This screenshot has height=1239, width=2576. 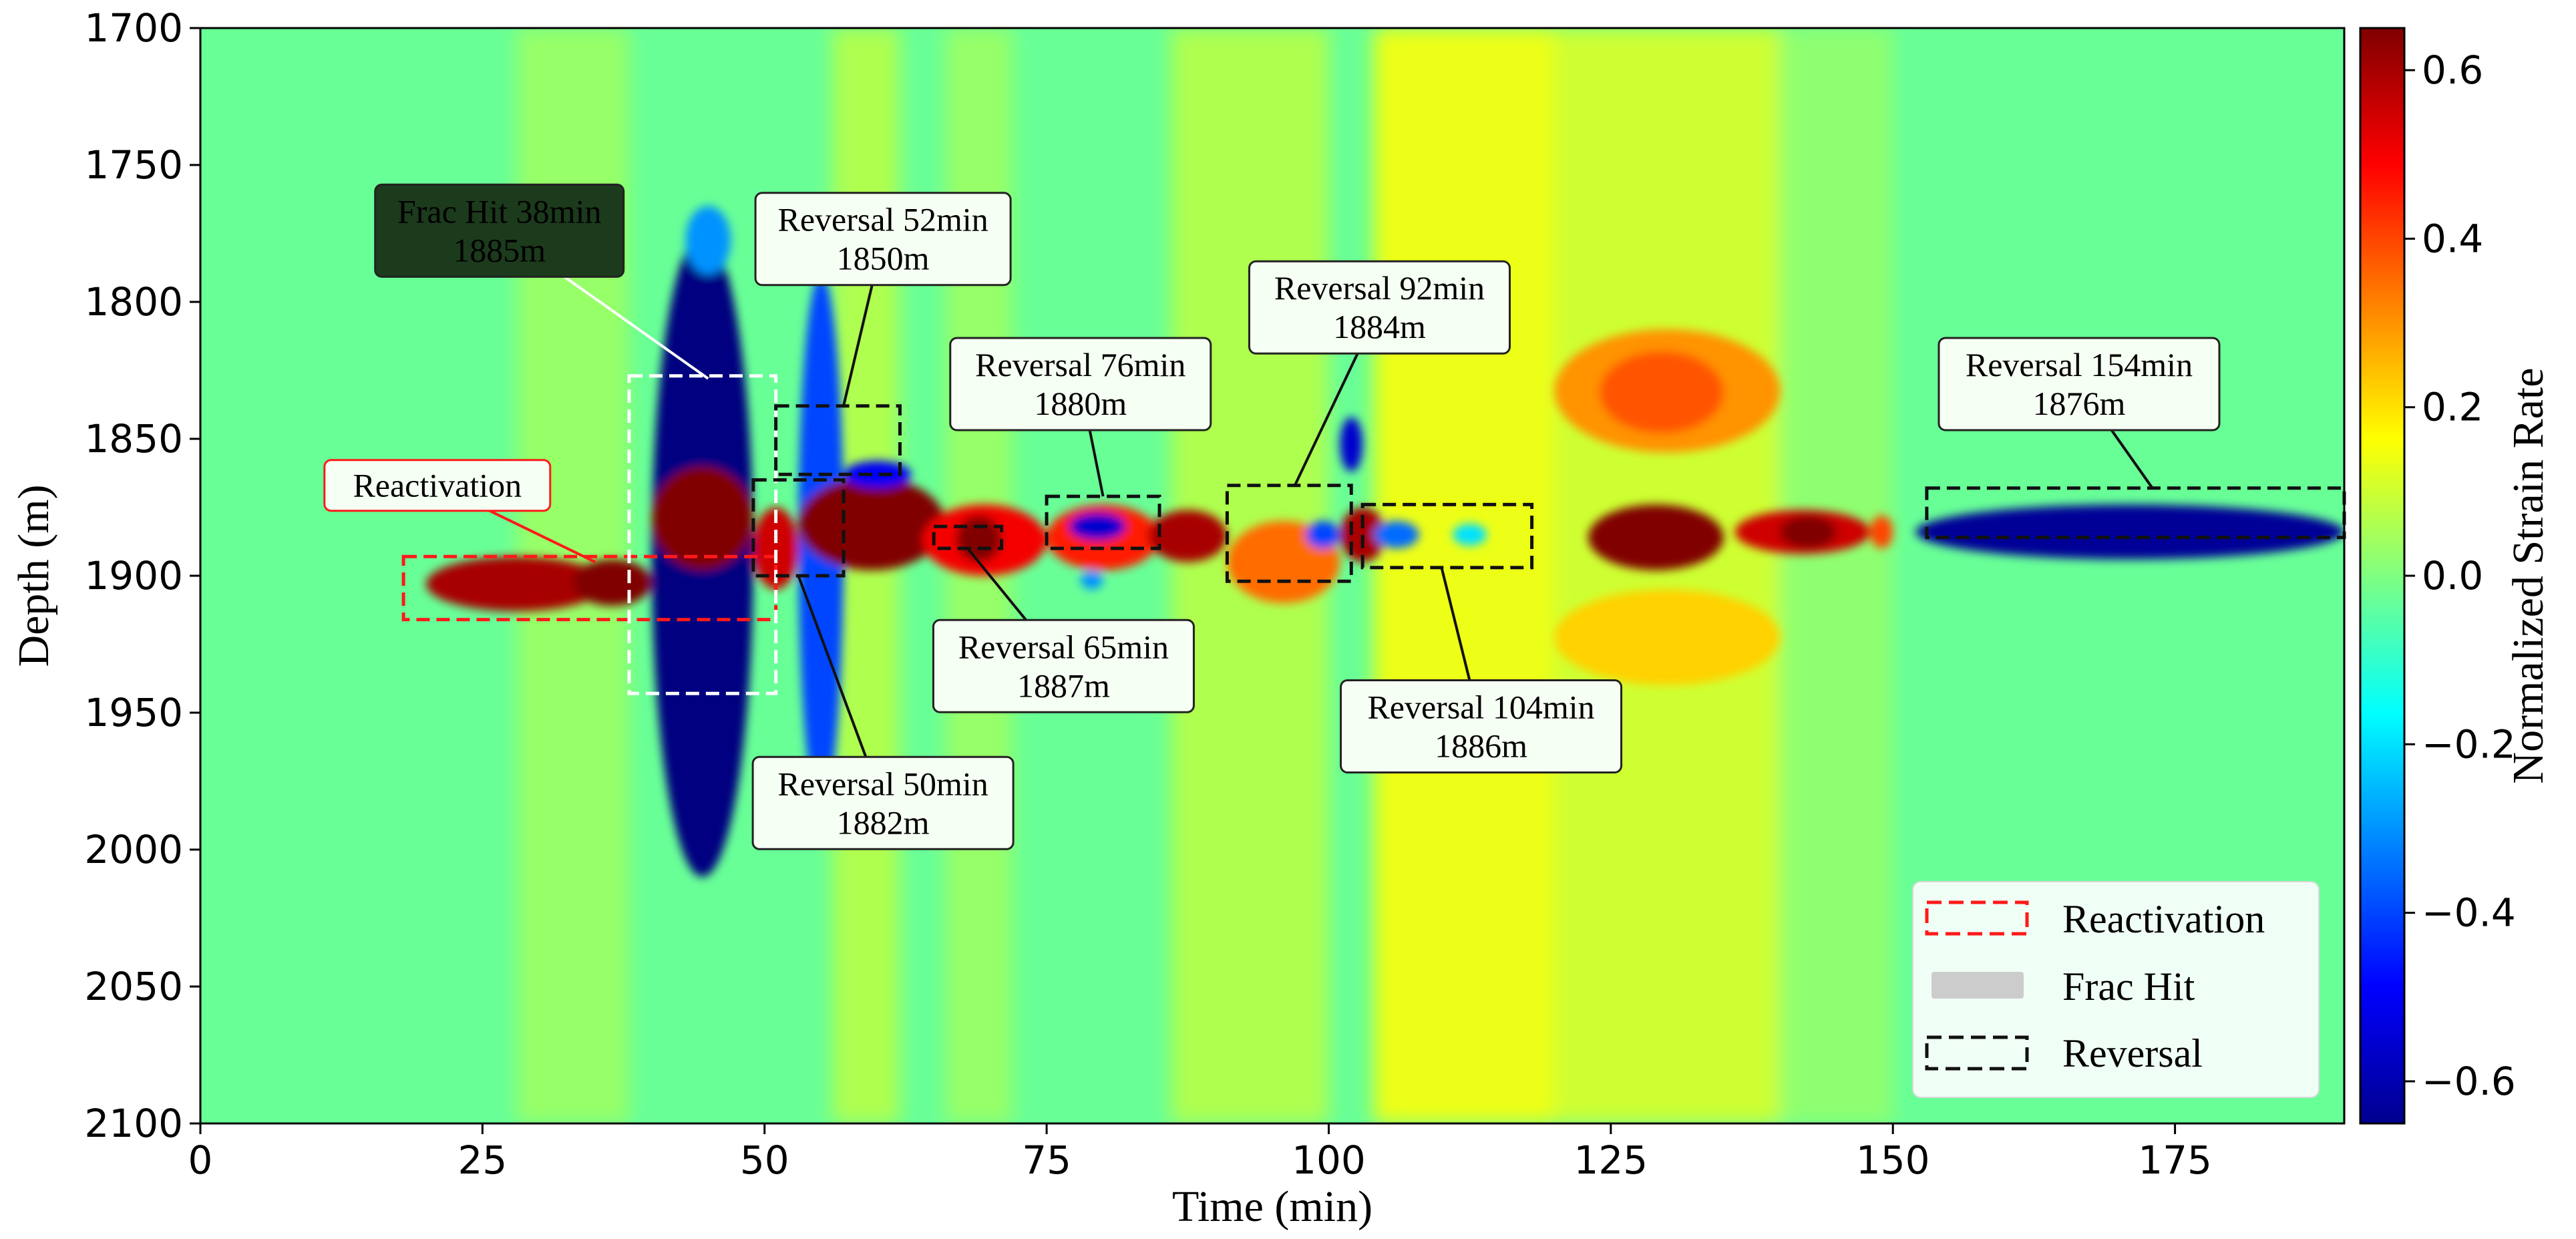 What do you see at coordinates (1379, 326) in the screenshot?
I see `annotation-text: 1884m` at bounding box center [1379, 326].